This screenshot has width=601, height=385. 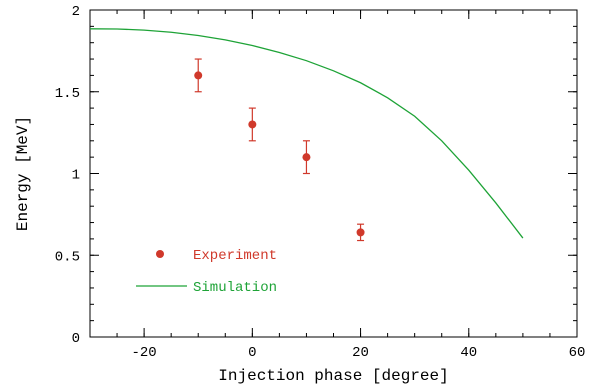 What do you see at coordinates (160, 254) in the screenshot?
I see `legend-experiment-marker` at bounding box center [160, 254].